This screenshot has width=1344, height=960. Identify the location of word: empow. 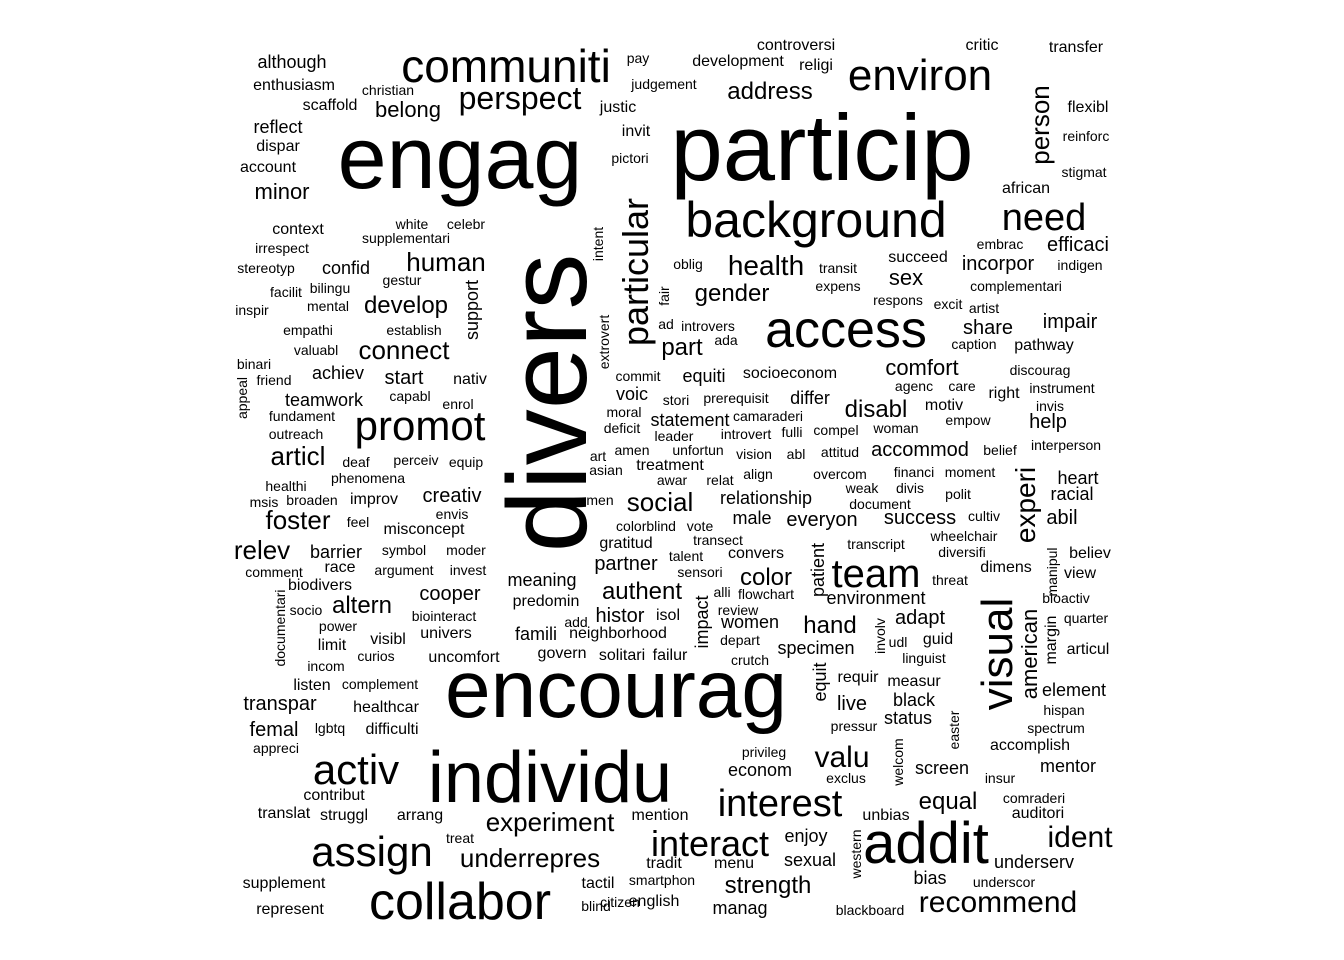
(968, 420).